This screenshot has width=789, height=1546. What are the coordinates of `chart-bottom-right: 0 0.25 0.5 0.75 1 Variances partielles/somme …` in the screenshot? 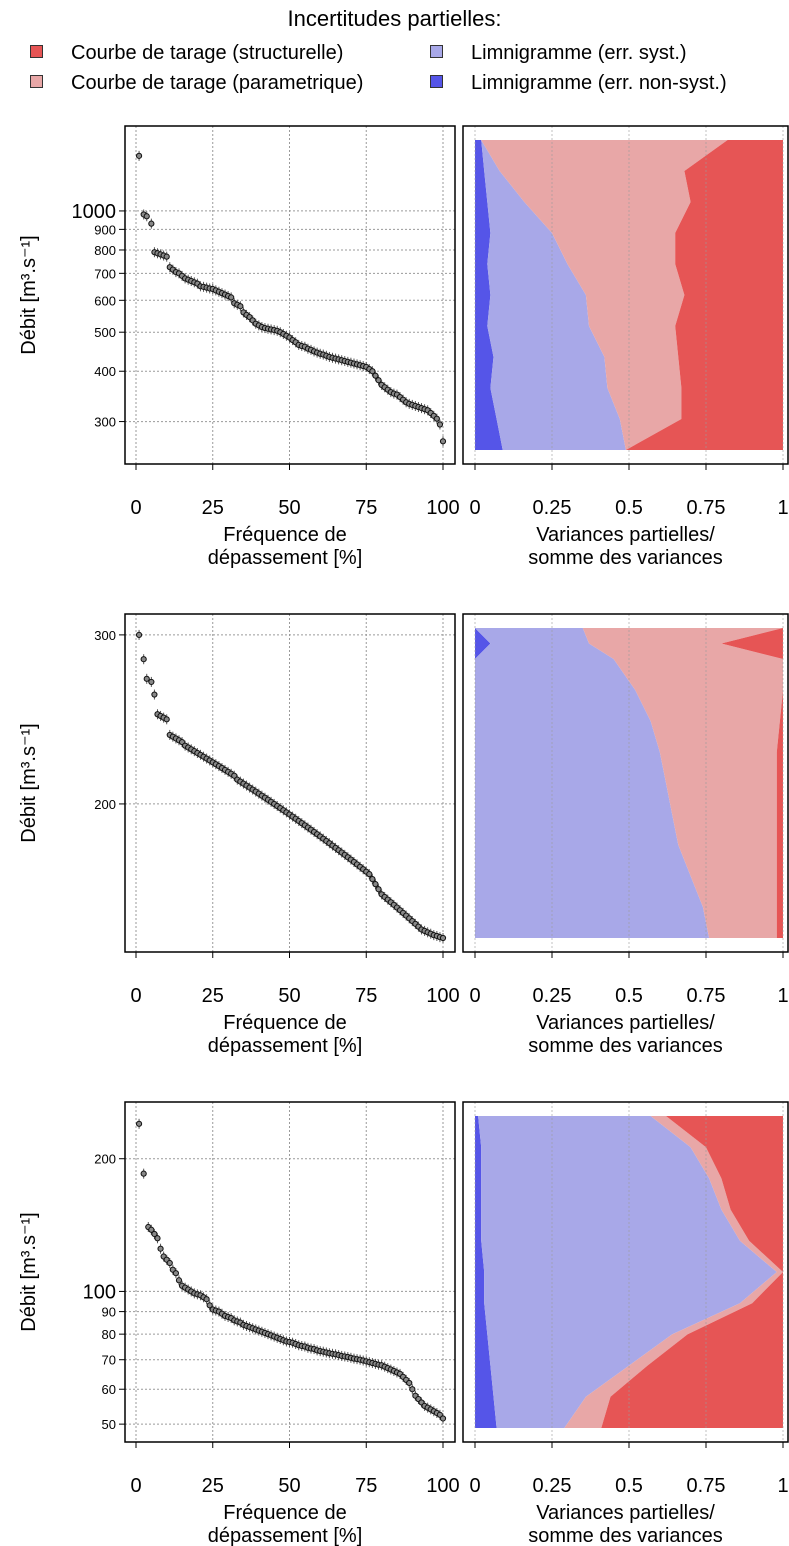 It's located at (625, 1323).